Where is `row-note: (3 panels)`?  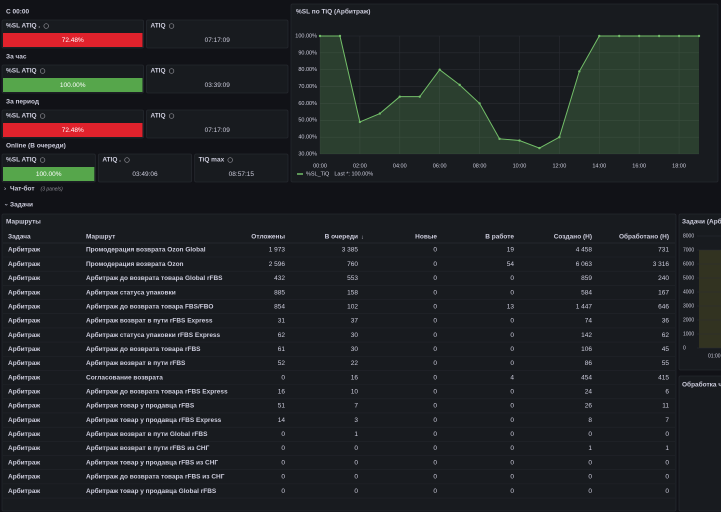
row-note: (3 panels) is located at coordinates (52, 189).